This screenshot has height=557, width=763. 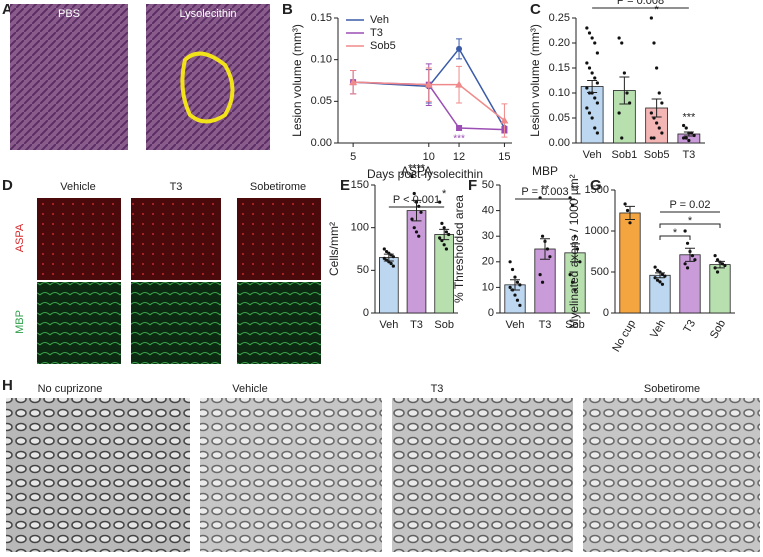 I want to click on y-tick-label: 10, so click(x=488, y=287).